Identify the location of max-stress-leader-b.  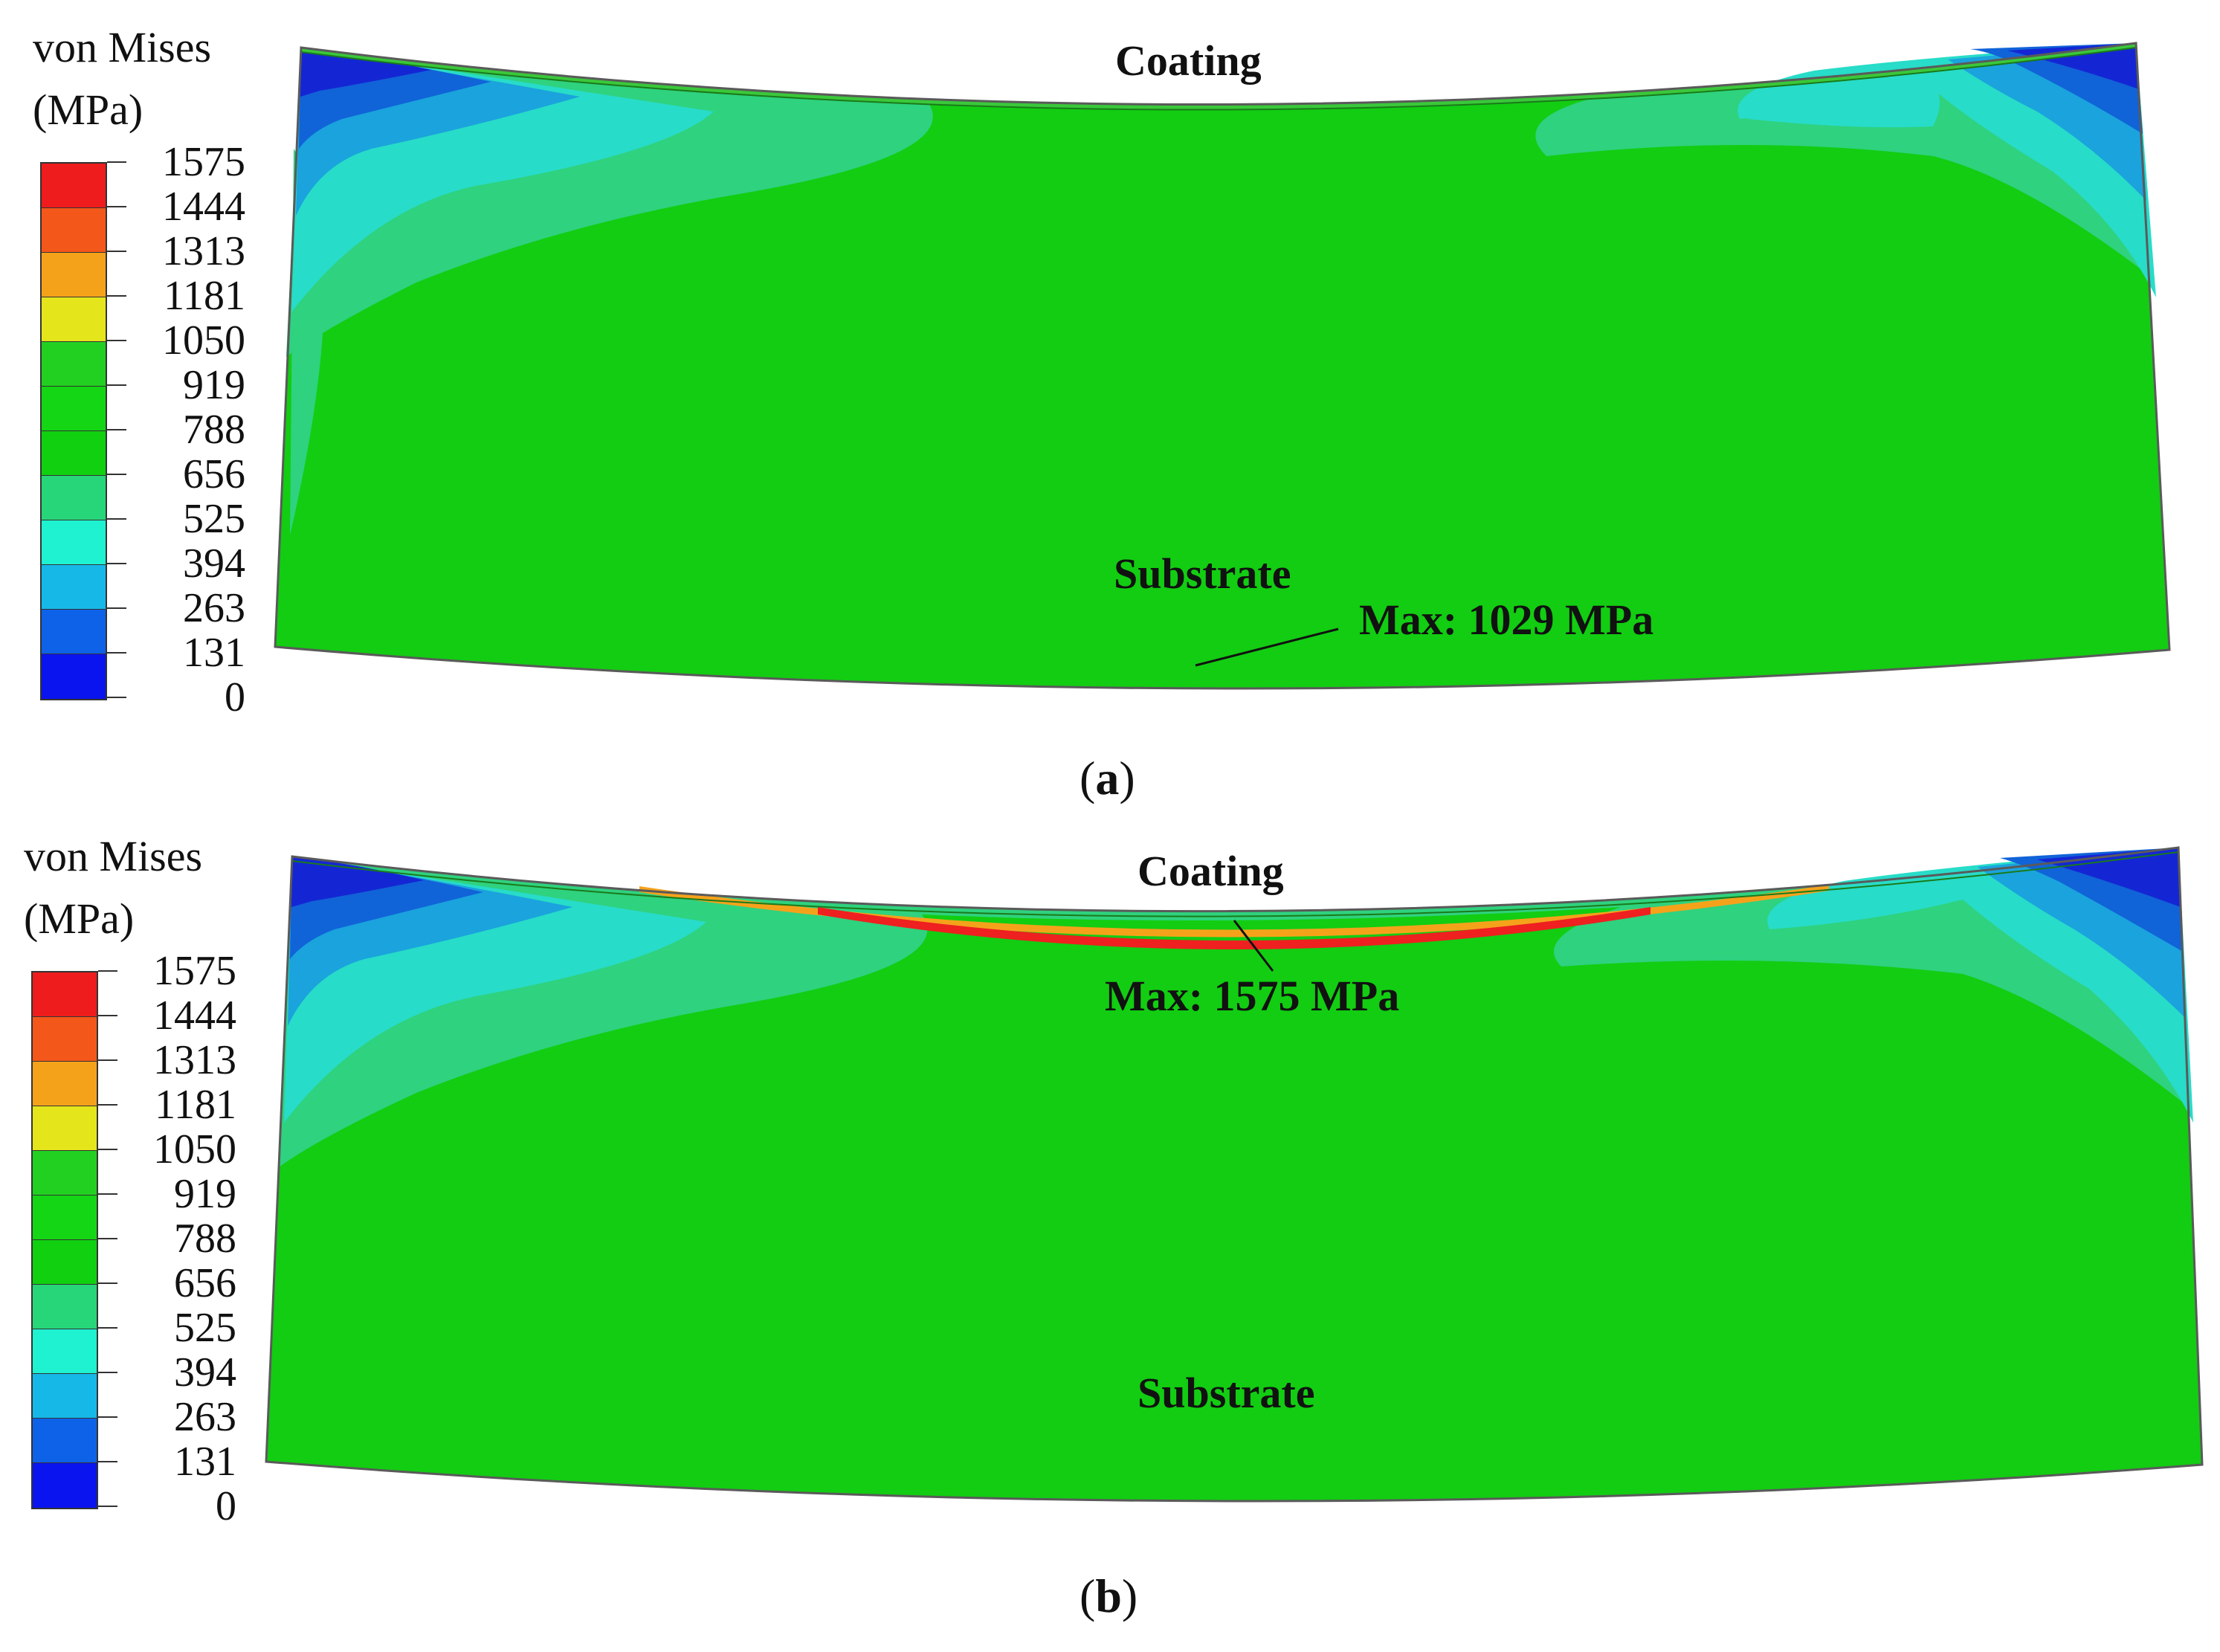
(1253, 946).